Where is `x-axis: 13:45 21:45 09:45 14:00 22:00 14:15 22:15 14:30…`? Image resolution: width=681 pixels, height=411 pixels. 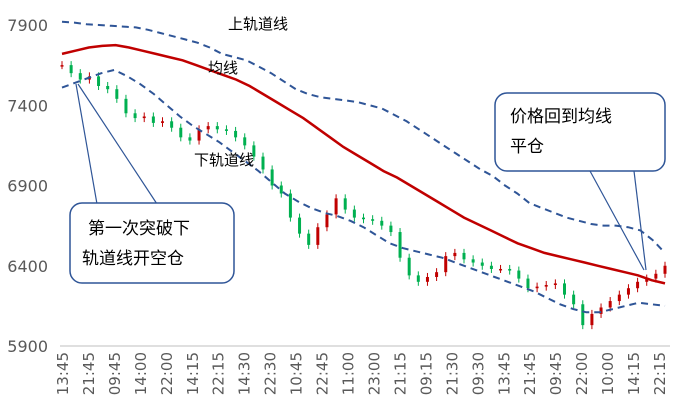 x-axis: 13:45 21:45 09:45 14:00 22:00 14:15 22:15 14:30… is located at coordinates (361, 373).